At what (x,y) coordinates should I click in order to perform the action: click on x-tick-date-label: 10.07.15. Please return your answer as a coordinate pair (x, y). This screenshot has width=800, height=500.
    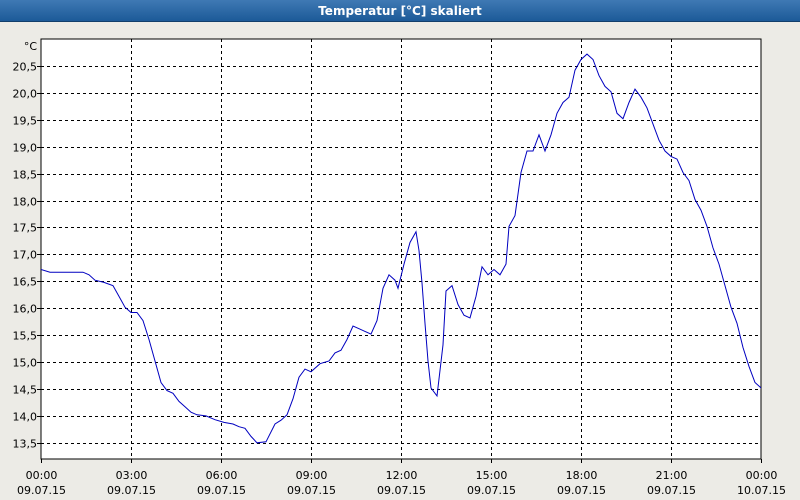
    Looking at the image, I should click on (761, 490).